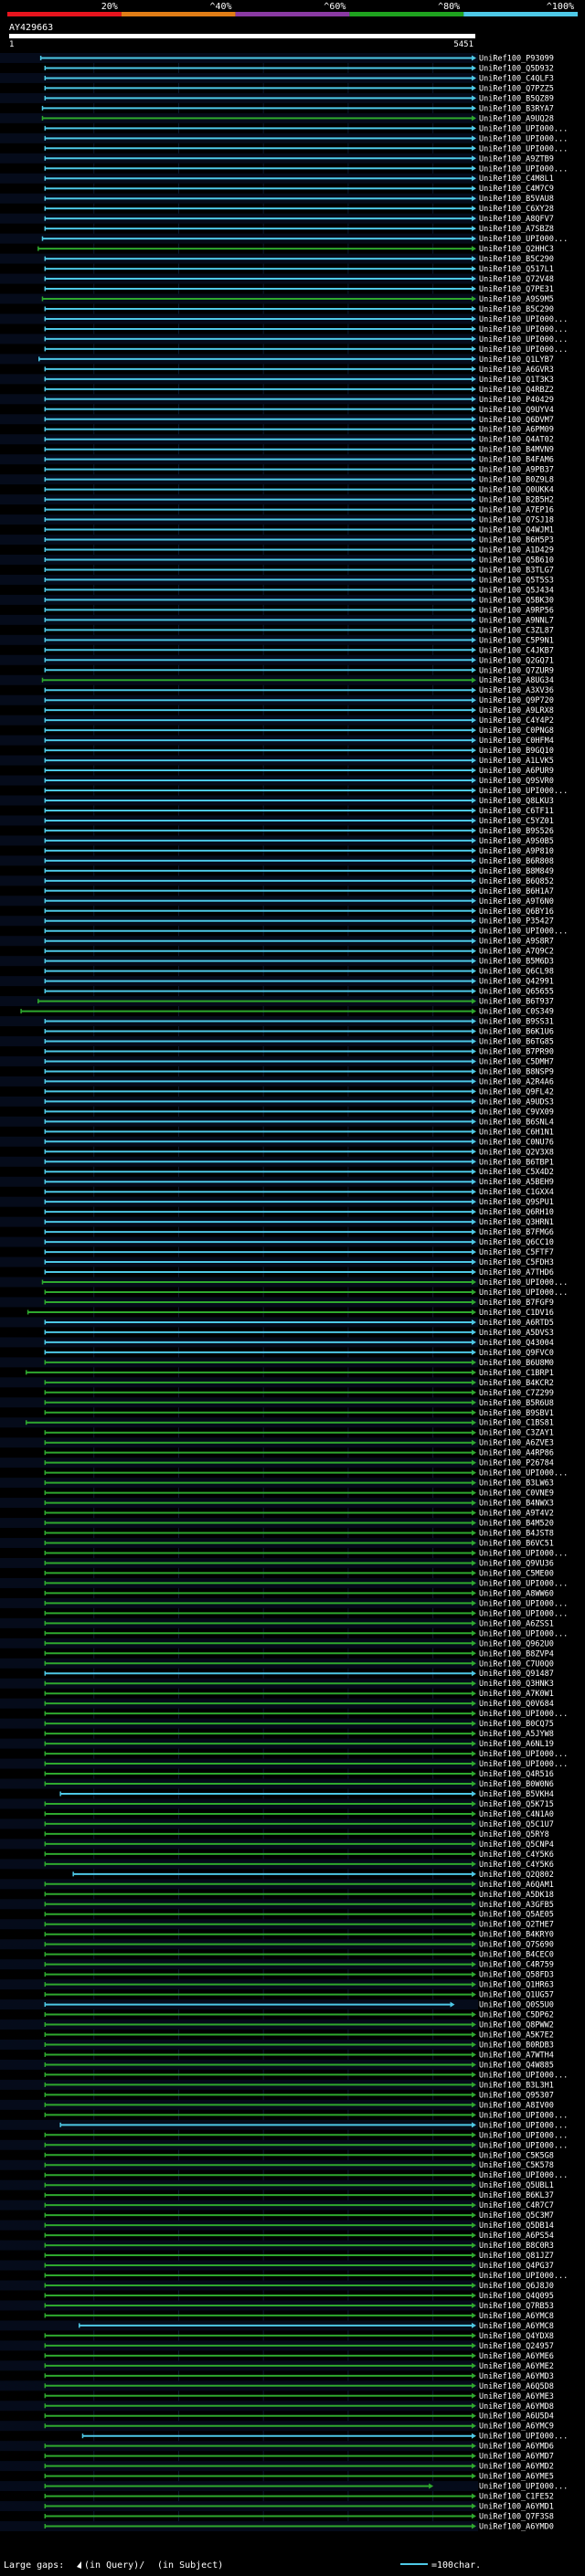  What do you see at coordinates (516, 811) in the screenshot?
I see `hit-label: UniRef100_C6TF11` at bounding box center [516, 811].